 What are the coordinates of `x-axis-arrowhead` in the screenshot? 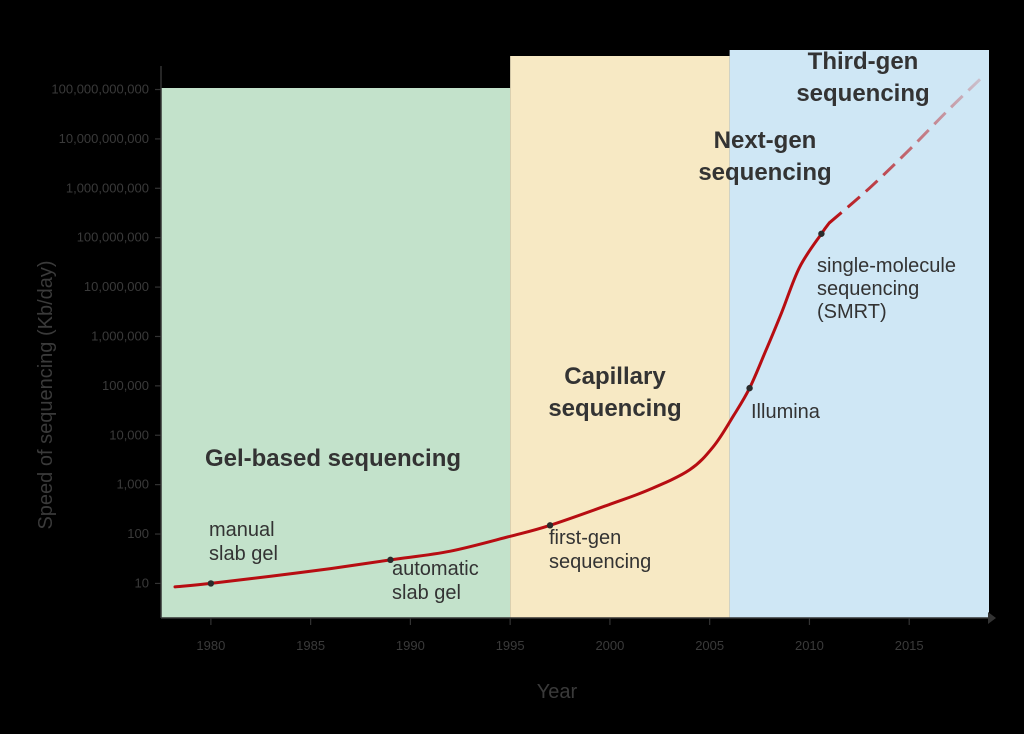 It's located at (992, 618).